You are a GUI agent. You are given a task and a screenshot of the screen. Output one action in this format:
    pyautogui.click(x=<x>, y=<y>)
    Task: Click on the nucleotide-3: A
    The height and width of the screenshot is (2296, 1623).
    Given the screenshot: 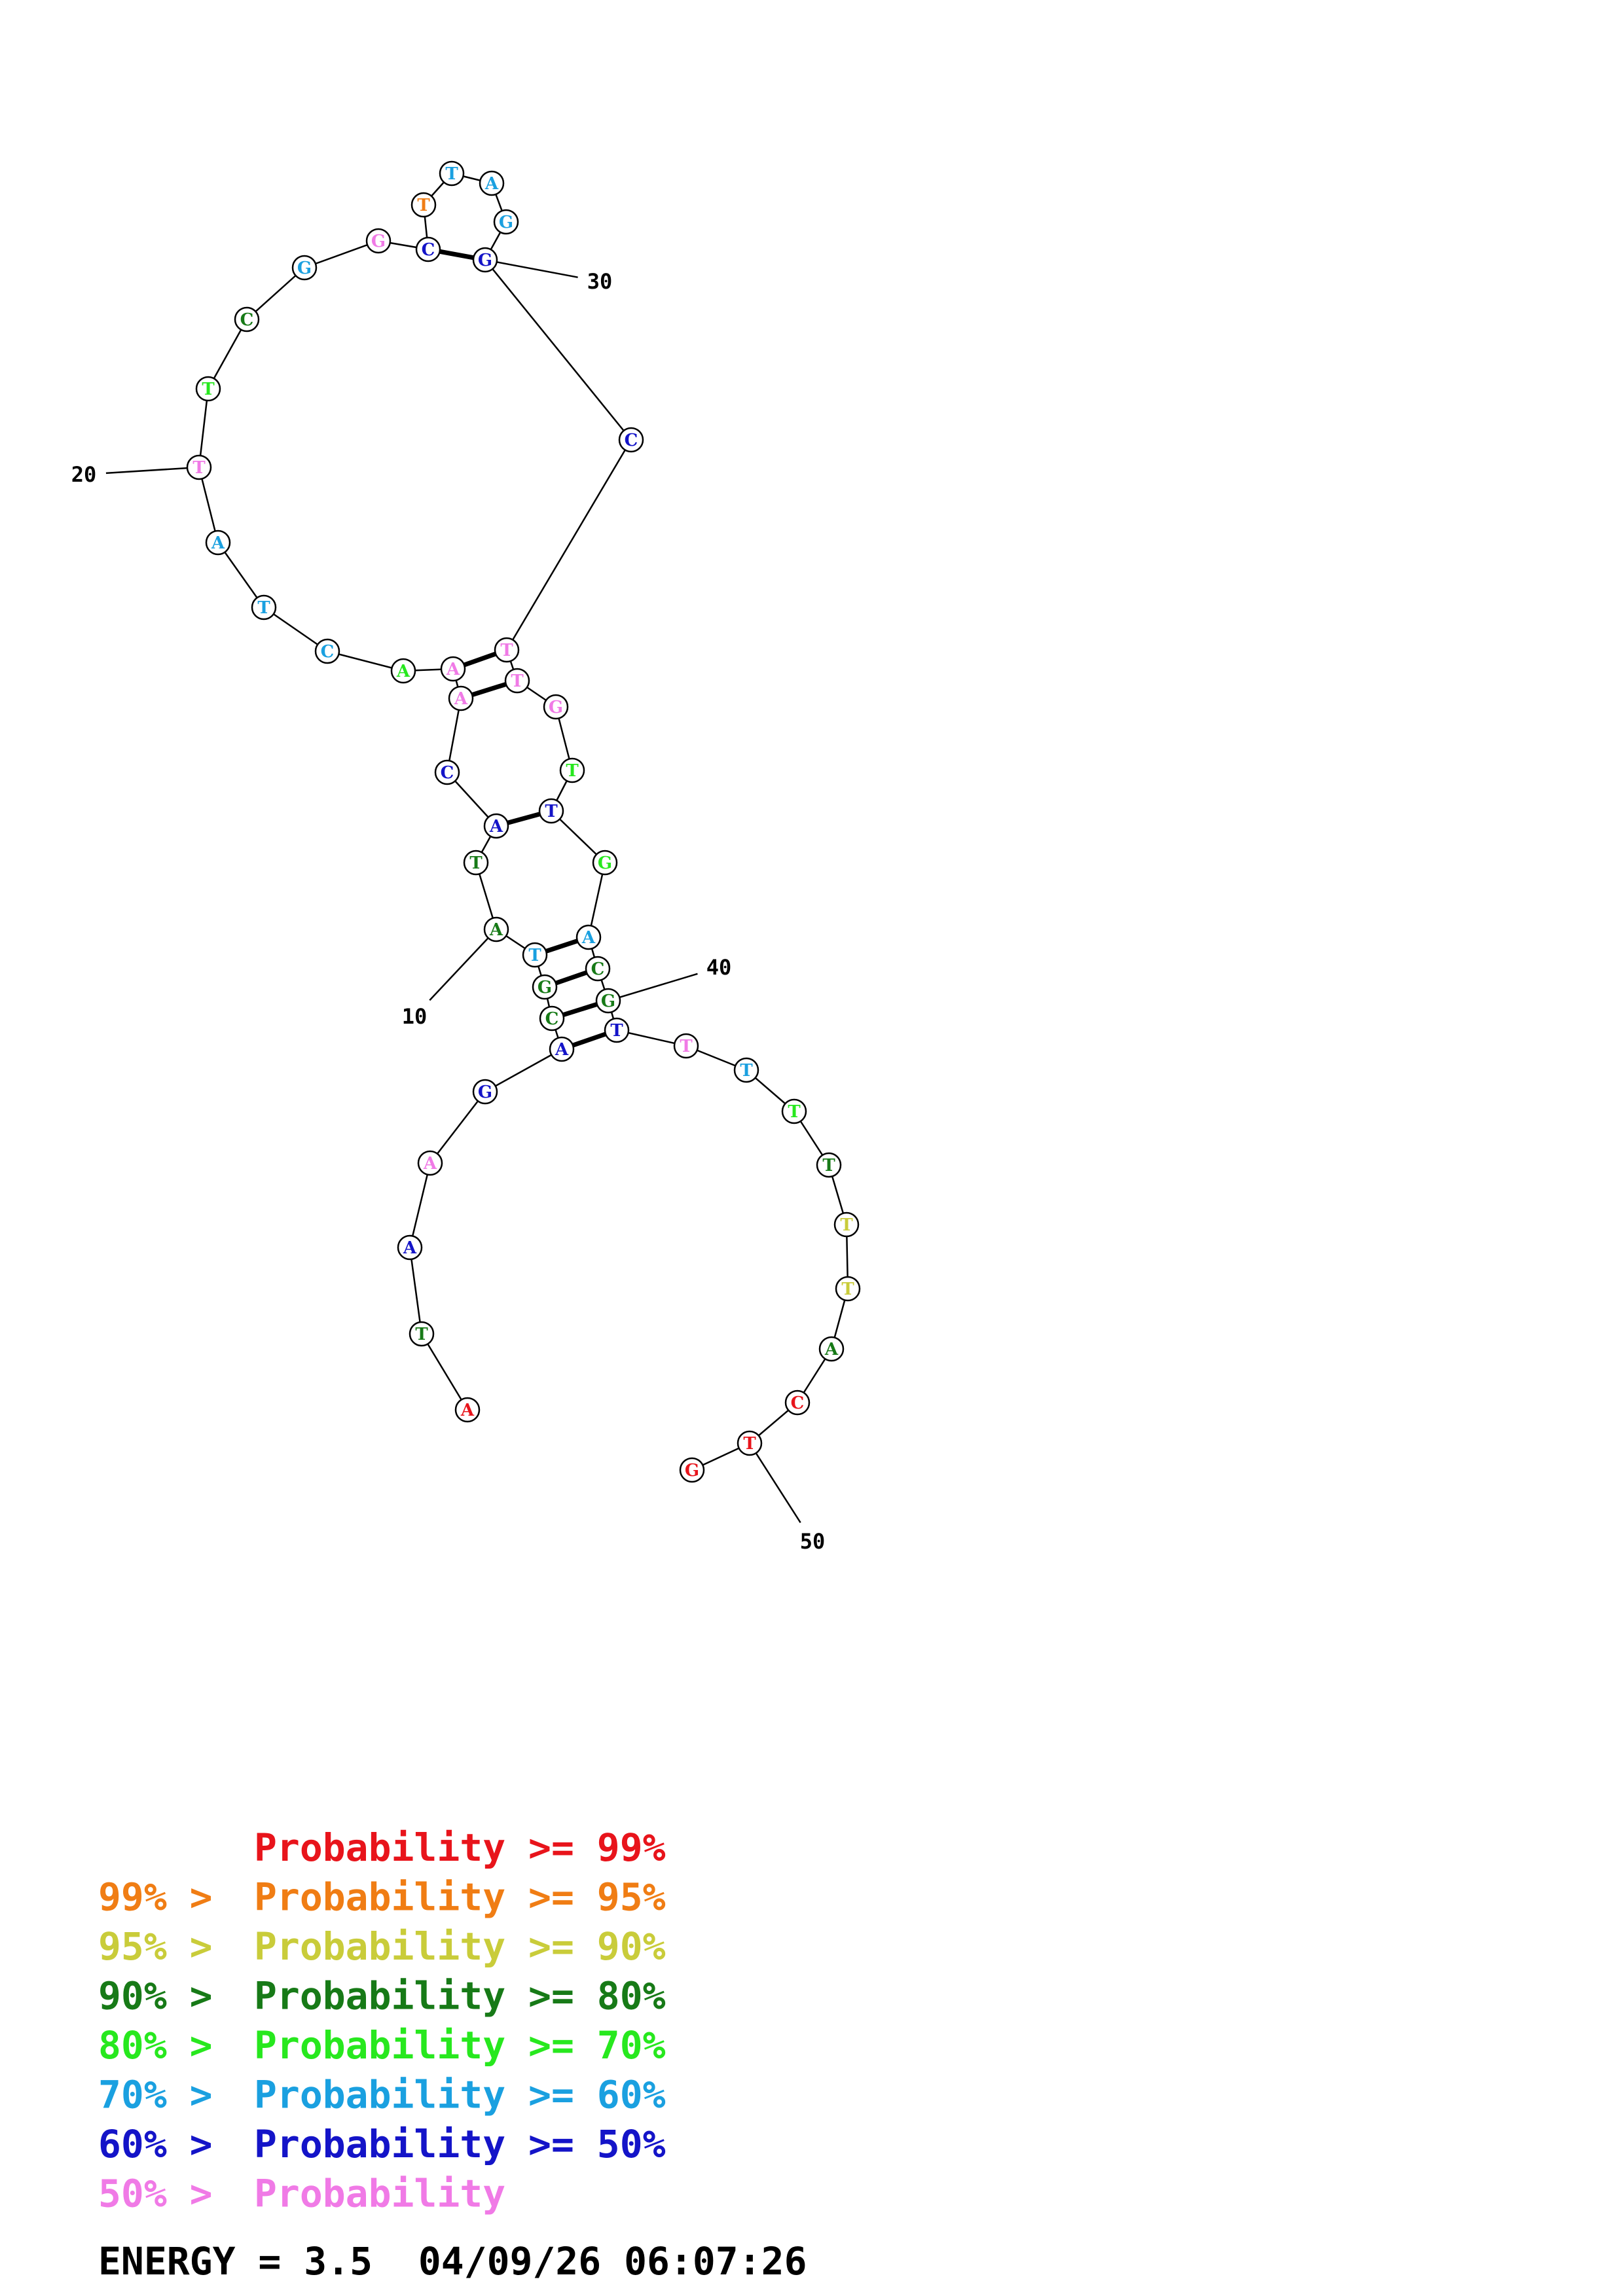 What is the action you would take?
    pyautogui.click(x=410, y=1247)
    